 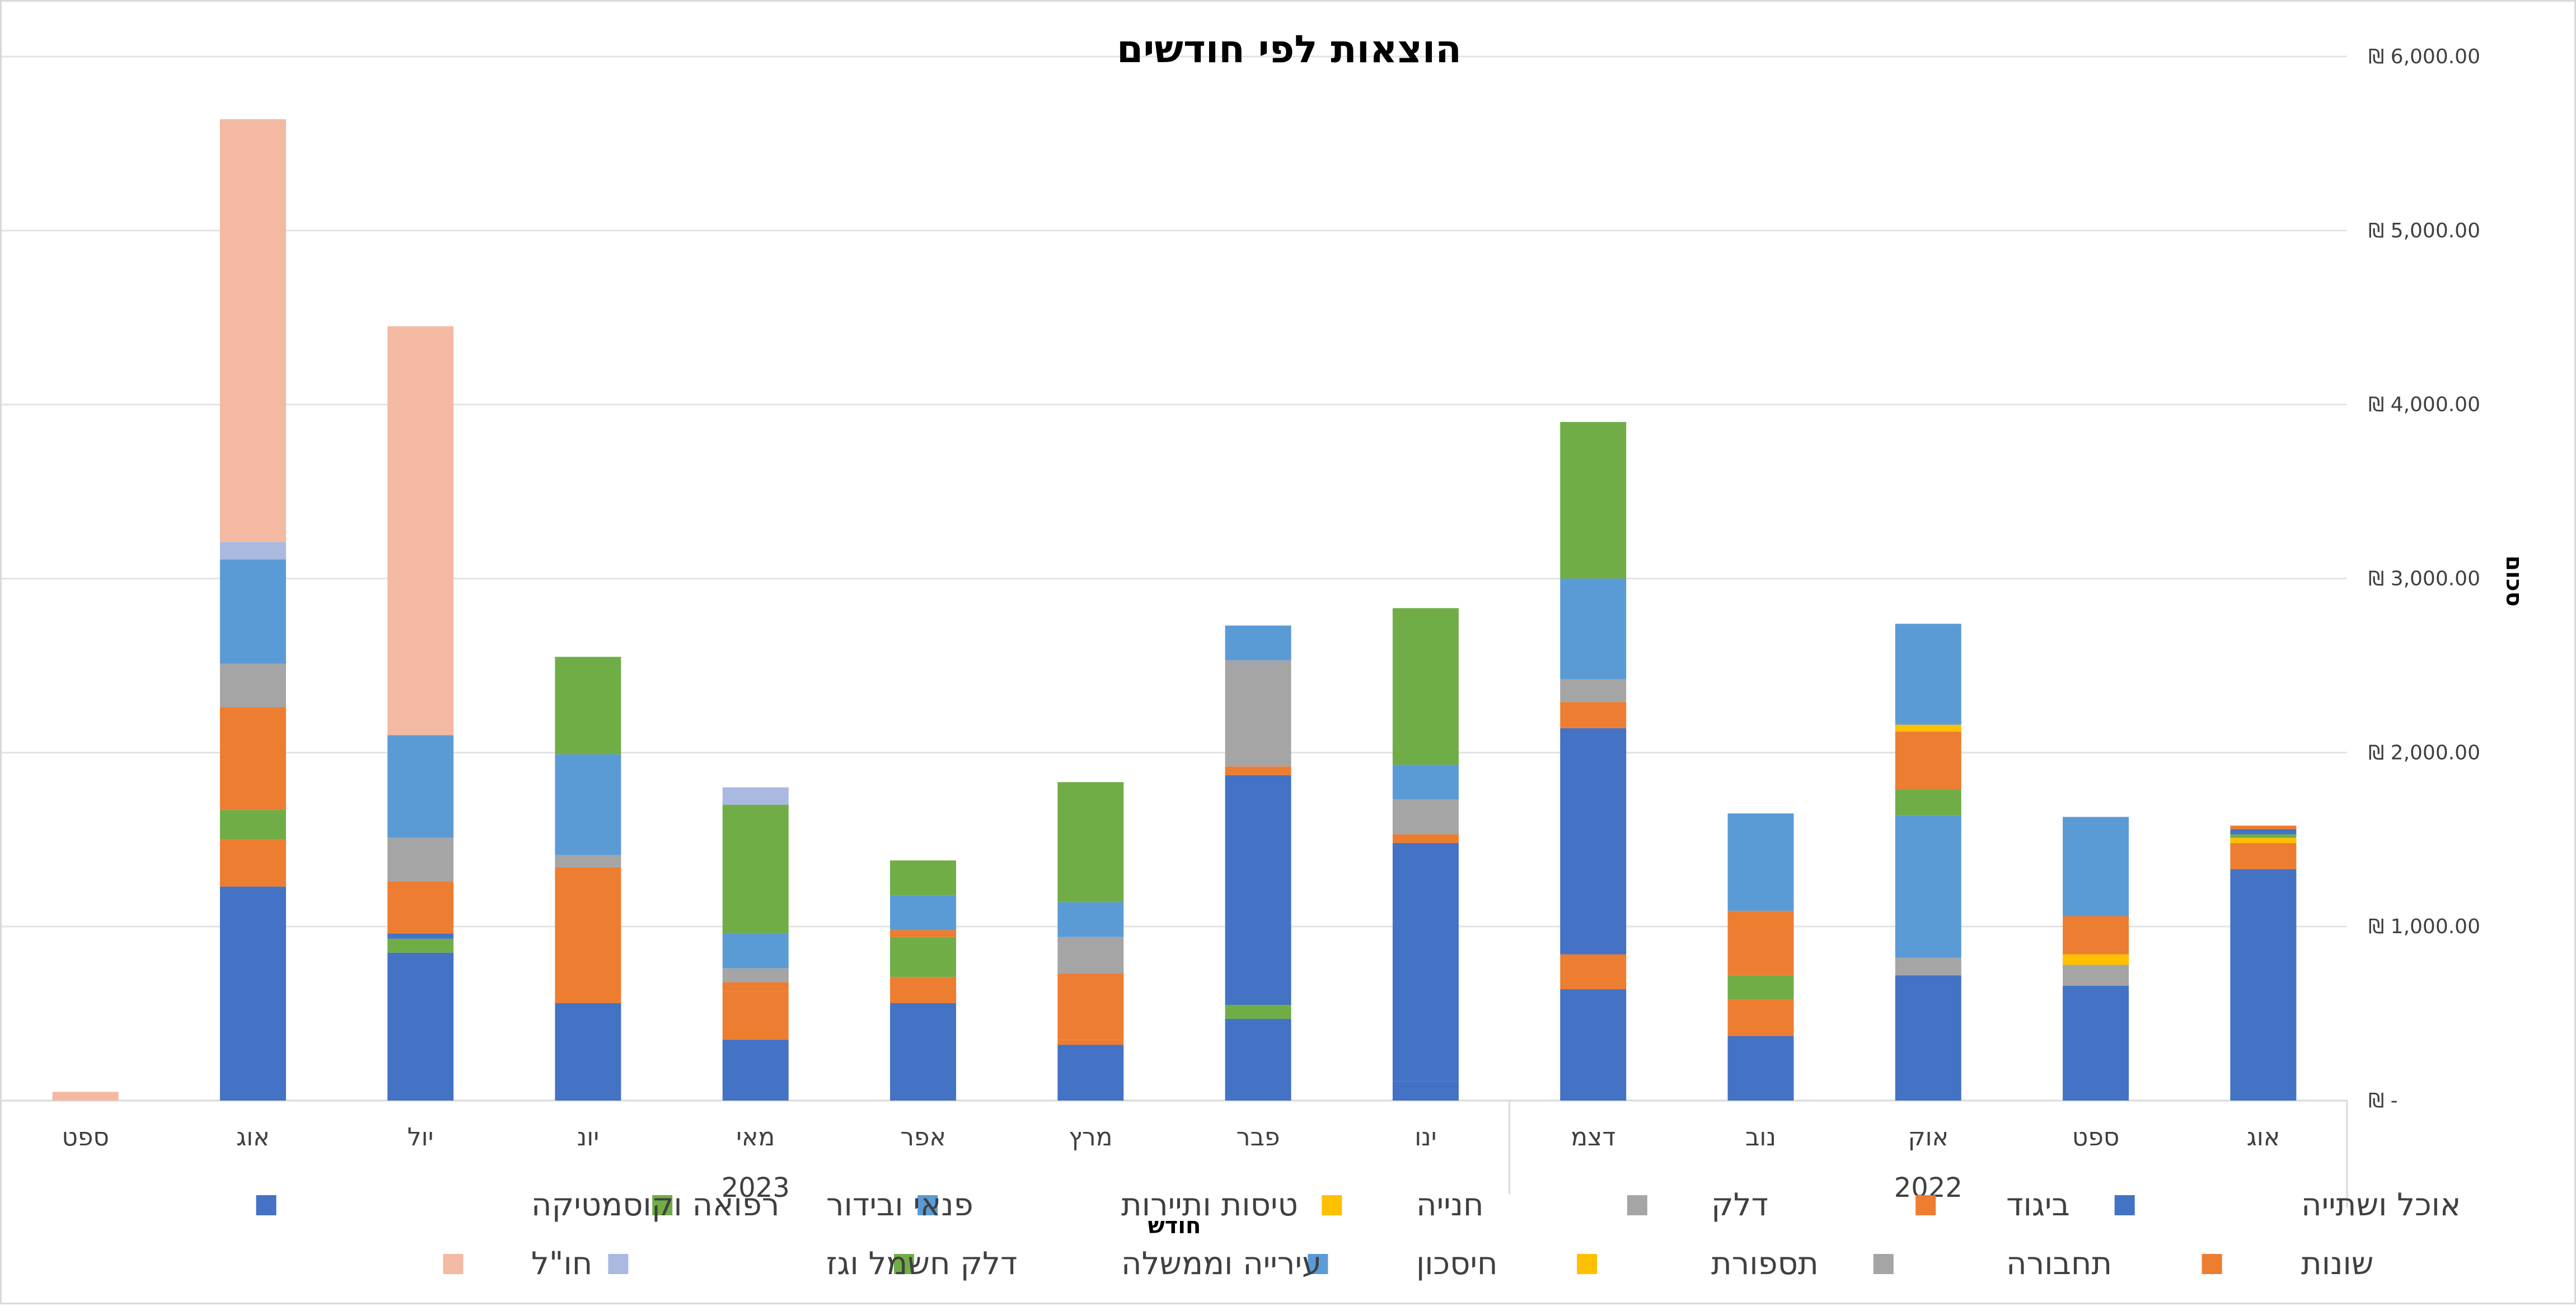 What do you see at coordinates (1210, 1205) in the screenshot?
I see `legend-label: טיסות ותיירות` at bounding box center [1210, 1205].